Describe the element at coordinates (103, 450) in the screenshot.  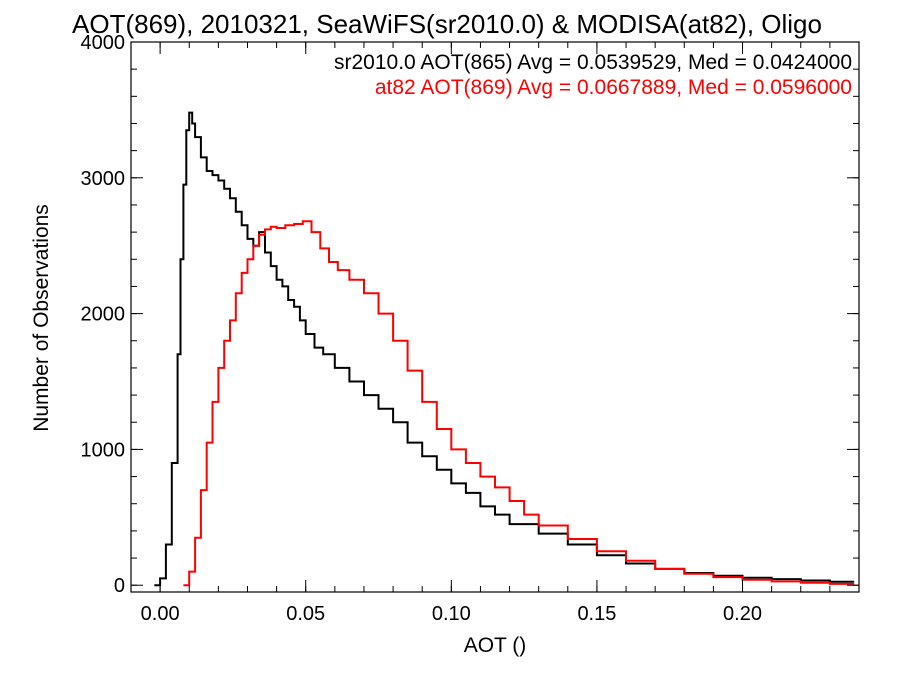
I see `y-tick-label: 1000` at that location.